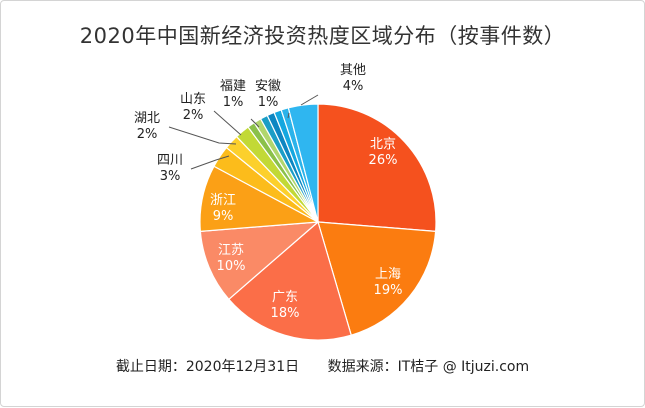 The width and height of the screenshot is (645, 408). Describe the element at coordinates (231, 250) in the screenshot. I see `slice-label-江苏: 江苏` at that location.